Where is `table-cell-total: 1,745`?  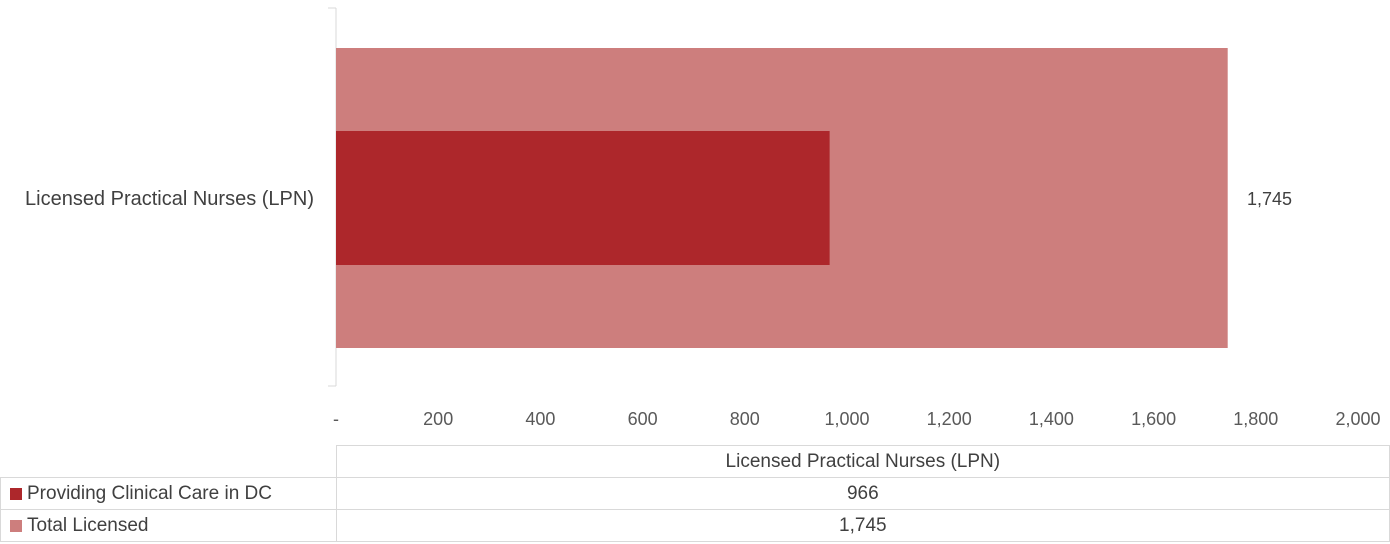
table-cell-total: 1,745 is located at coordinates (862, 525).